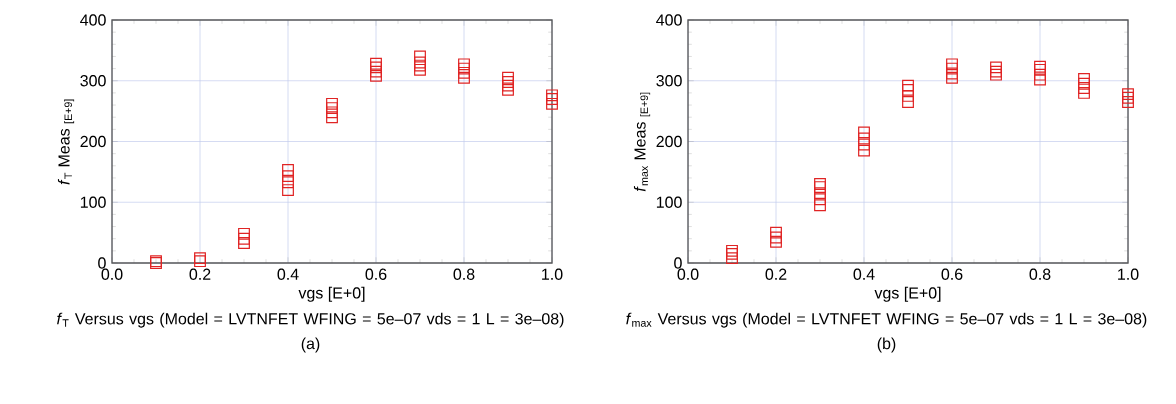  I want to click on y-axis-title: f$_{T}$ Meas $_{[E+9]}$, so click(66, 142).